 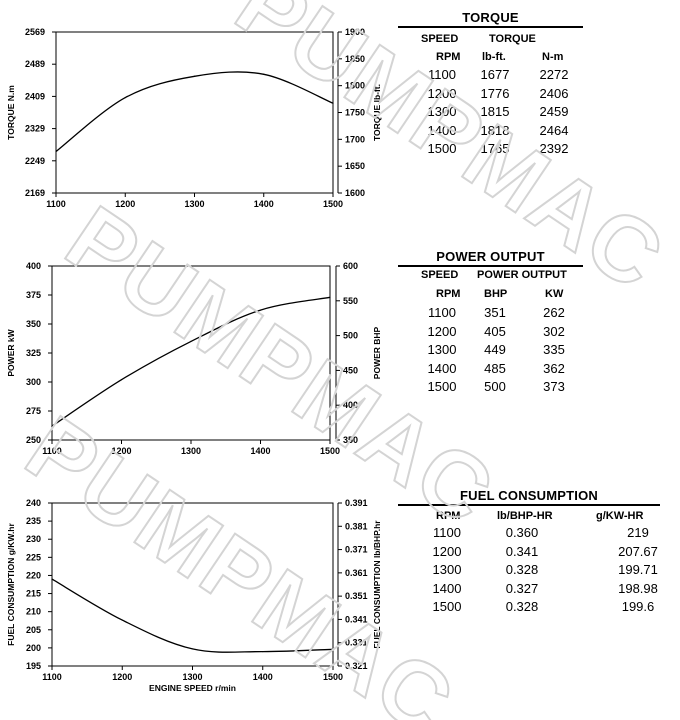 I want to click on torque-cell: 2406, so click(x=554, y=93).